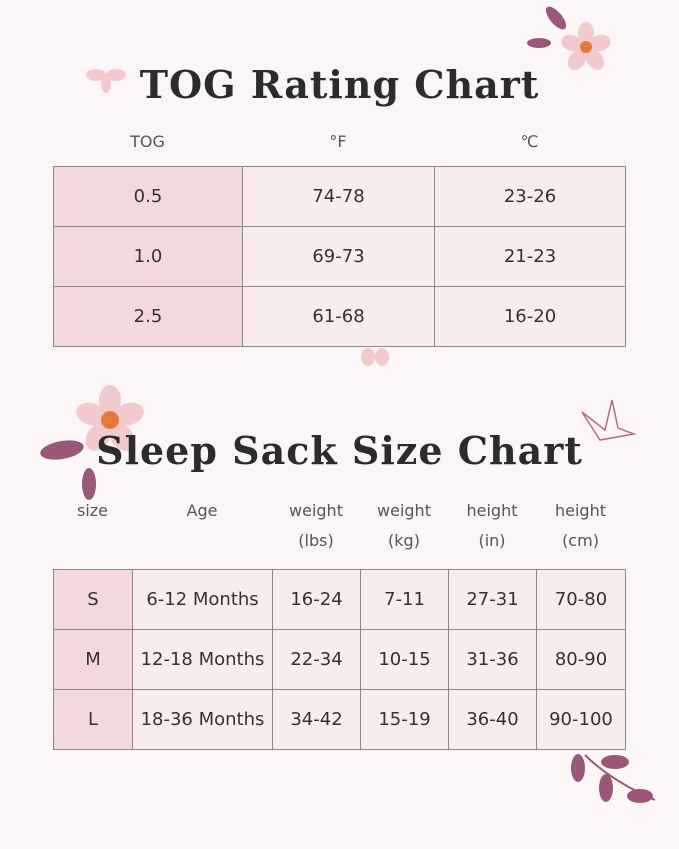 The height and width of the screenshot is (849, 679). What do you see at coordinates (530, 256) in the screenshot?
I see `table-cell: 21-23` at bounding box center [530, 256].